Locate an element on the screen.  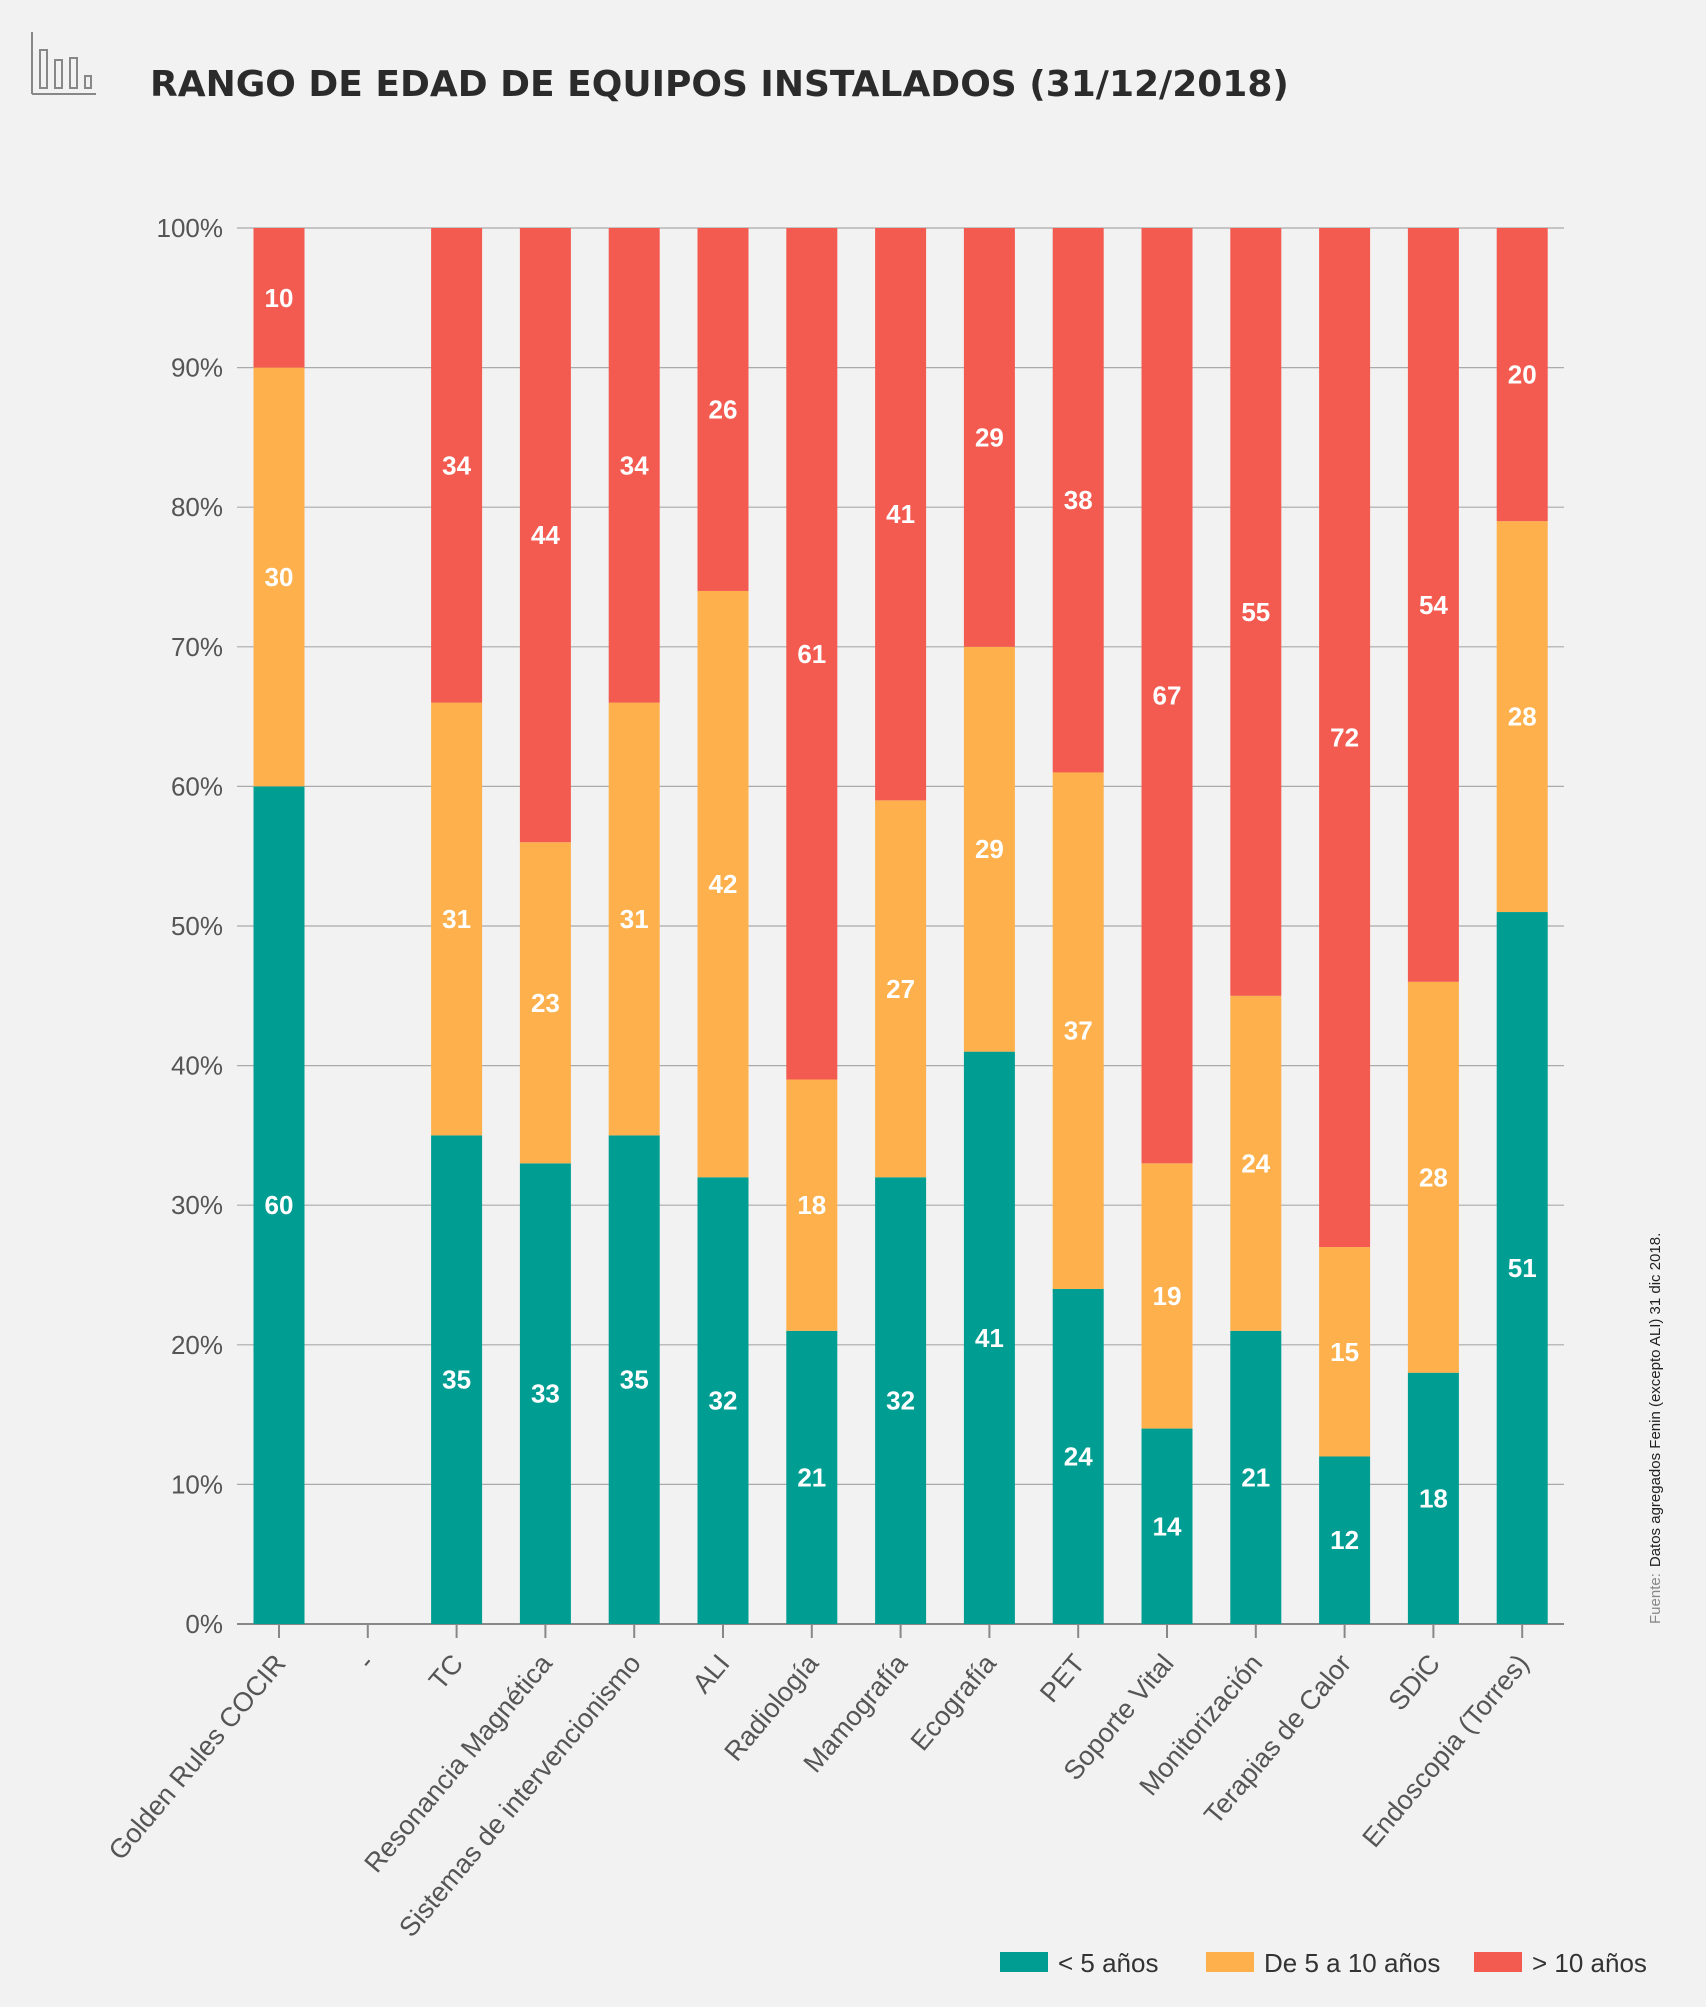
y-tick-label: 90% is located at coordinates (197, 368).